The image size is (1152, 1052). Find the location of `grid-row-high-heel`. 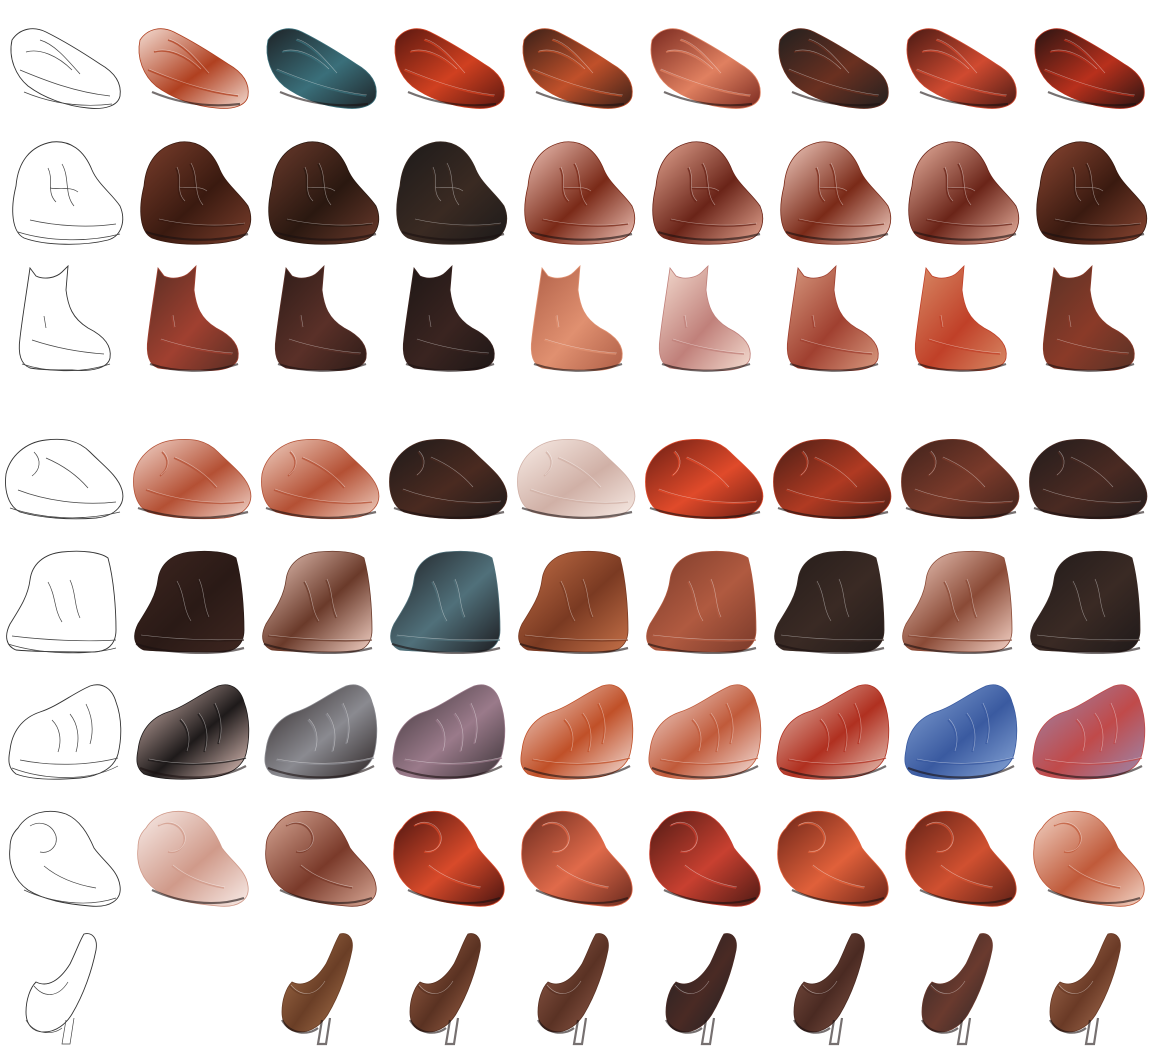

grid-row-high-heel is located at coordinates (576, 988).